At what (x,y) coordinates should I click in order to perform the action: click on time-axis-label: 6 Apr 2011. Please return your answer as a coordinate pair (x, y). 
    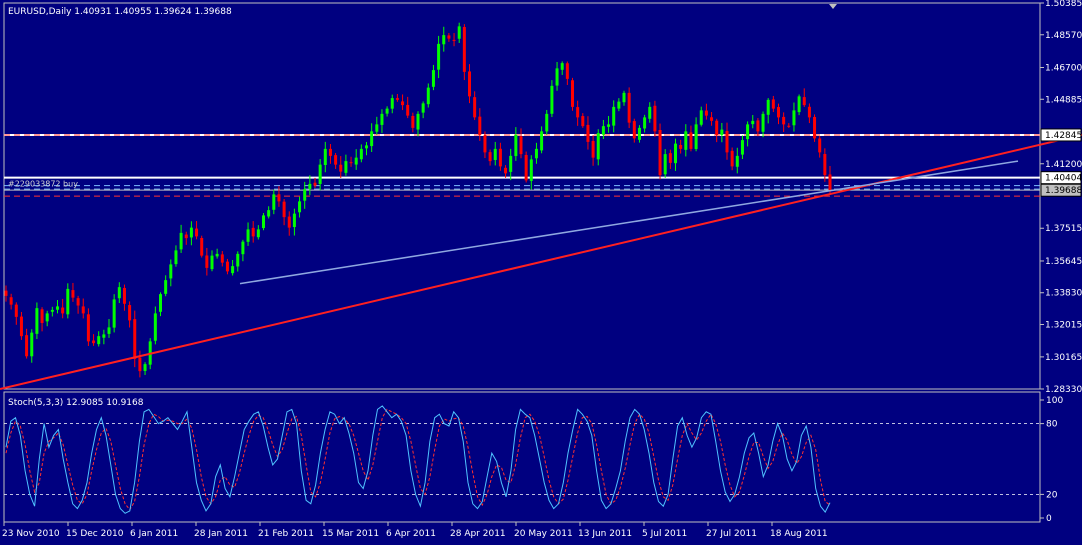
    Looking at the image, I should click on (411, 534).